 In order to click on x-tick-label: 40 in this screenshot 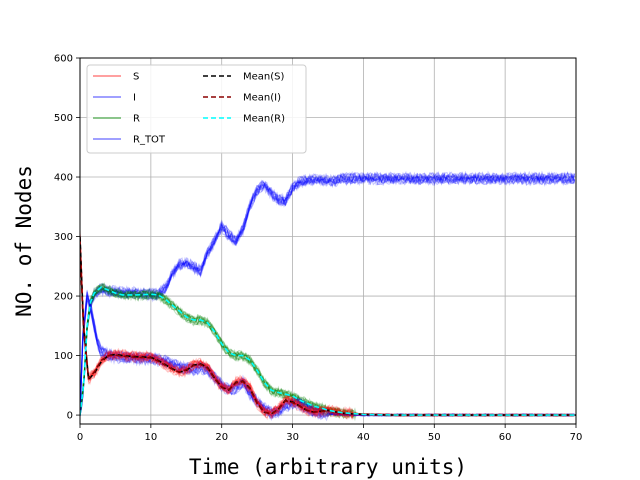, I will do `click(363, 437)`.